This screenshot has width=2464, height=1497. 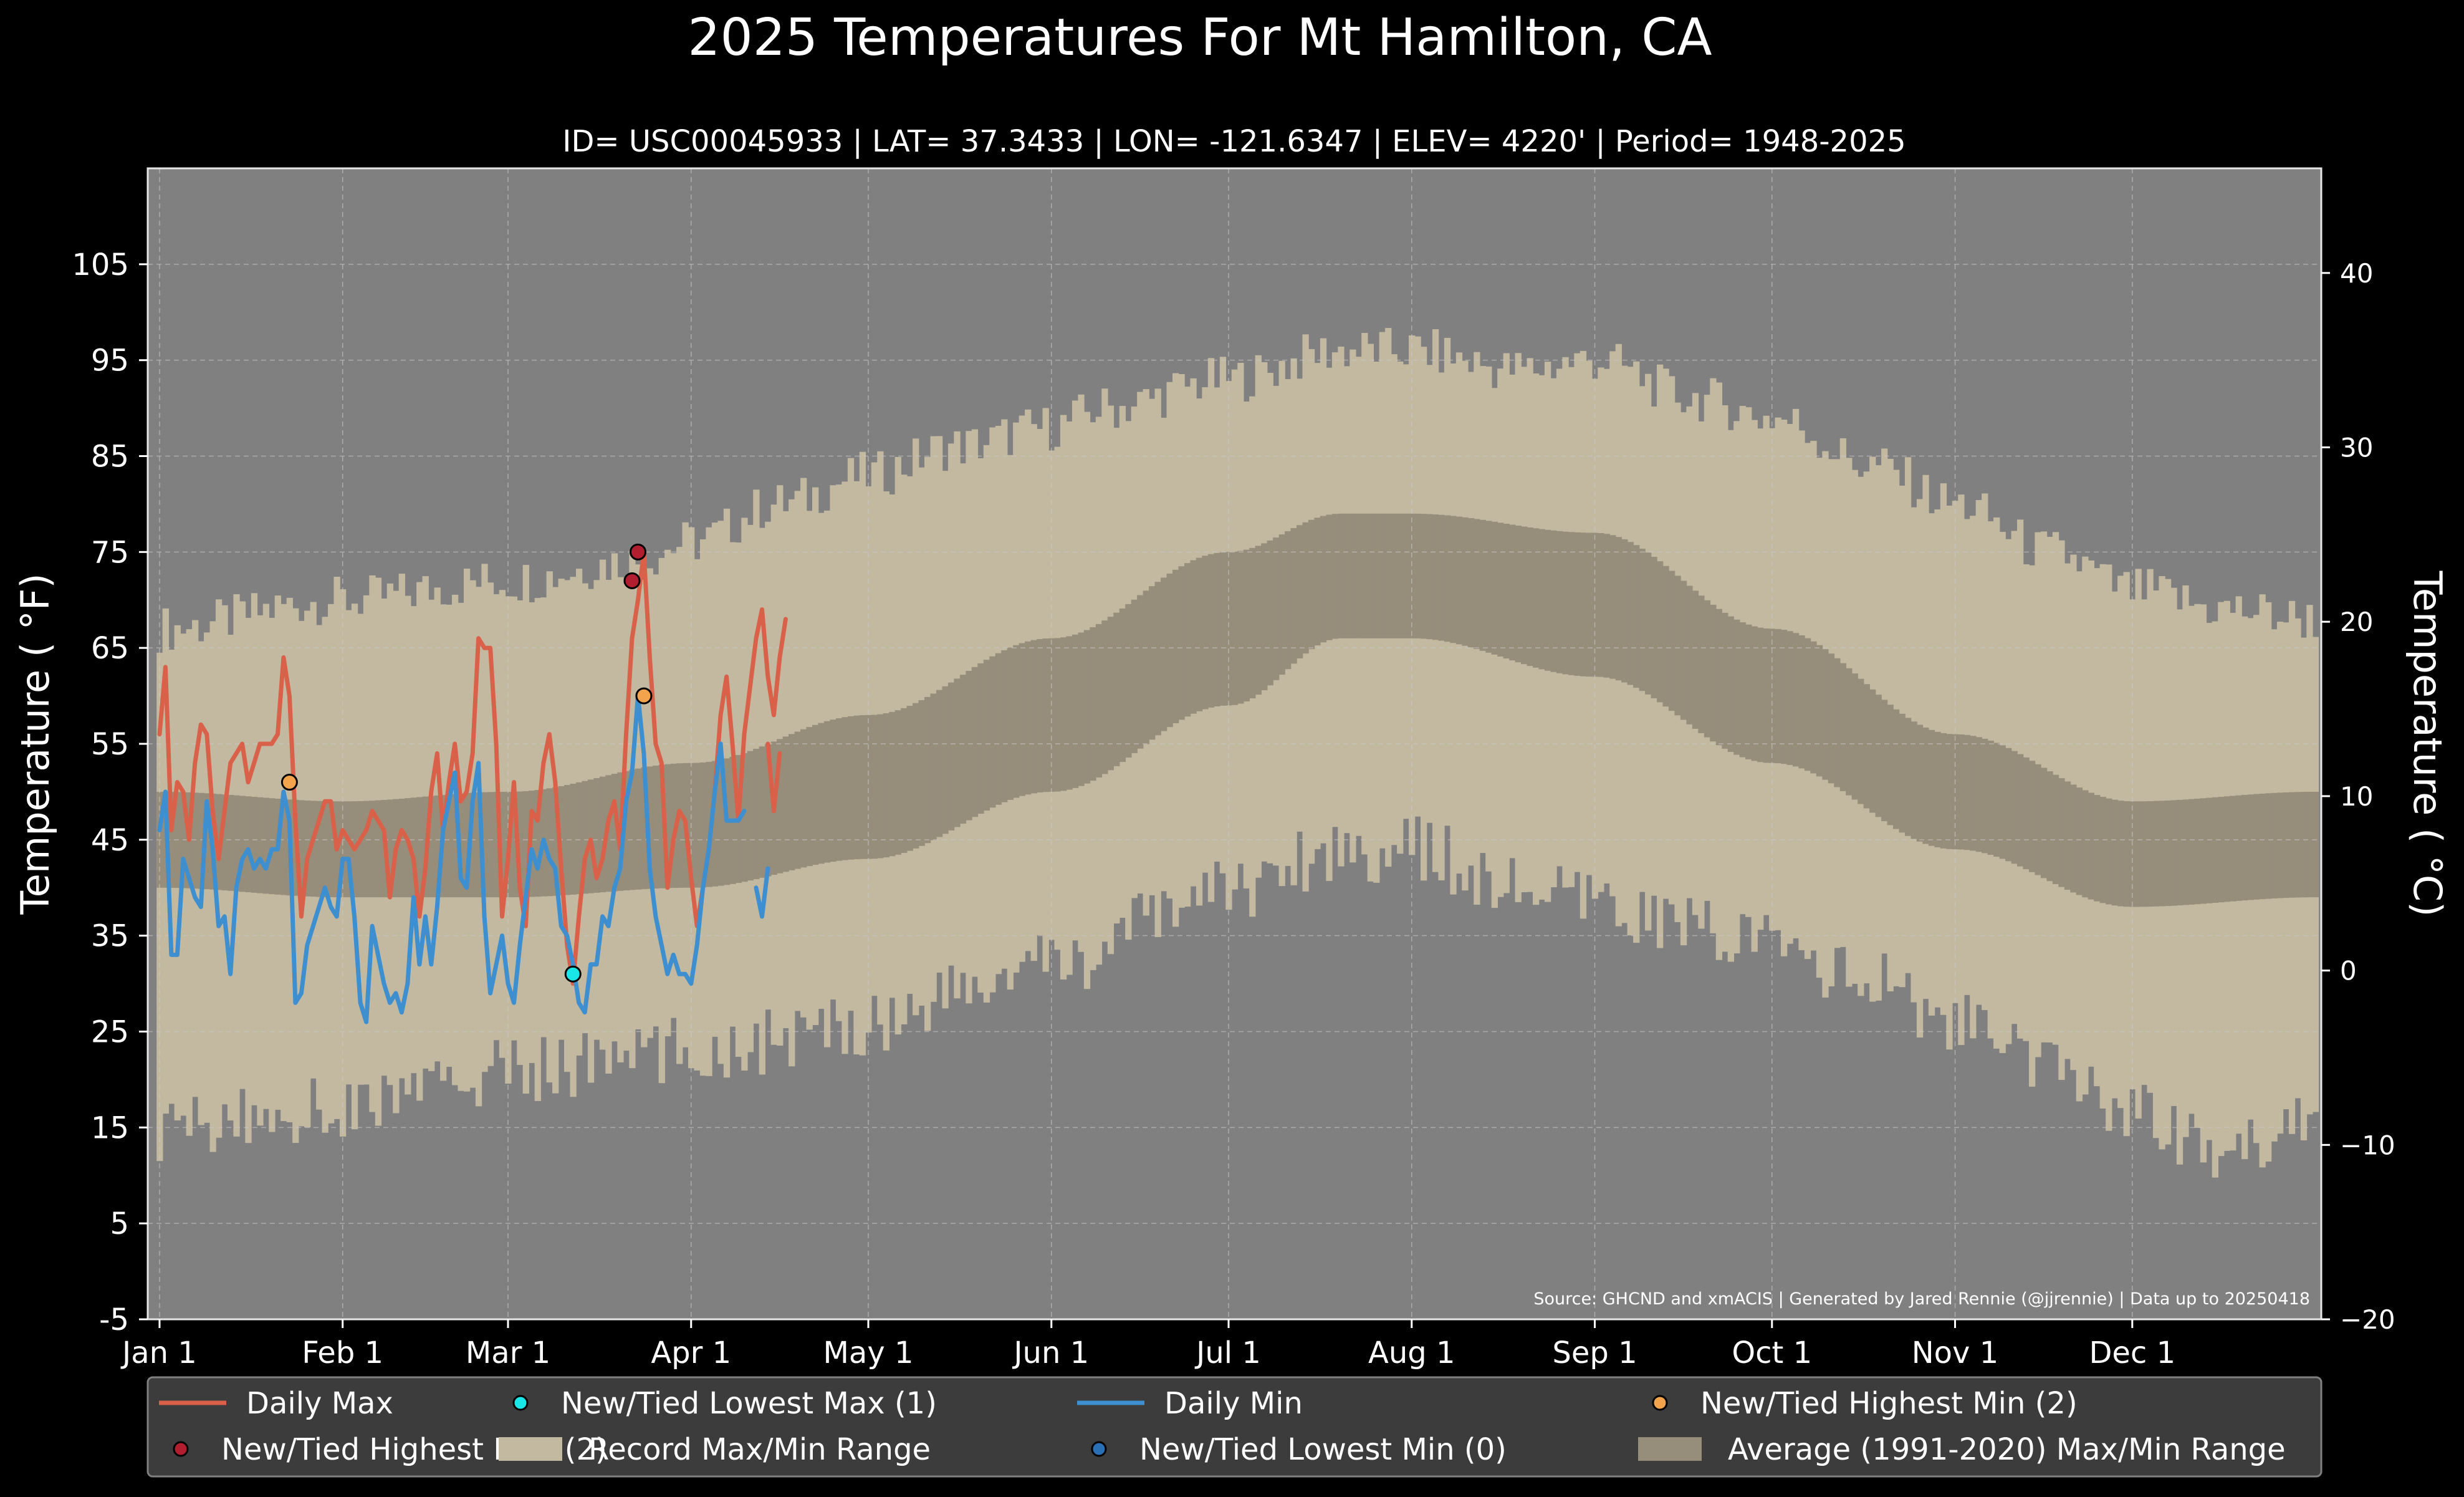 I want to click on legend-label: Record Max/Min Range, so click(x=759, y=1449).